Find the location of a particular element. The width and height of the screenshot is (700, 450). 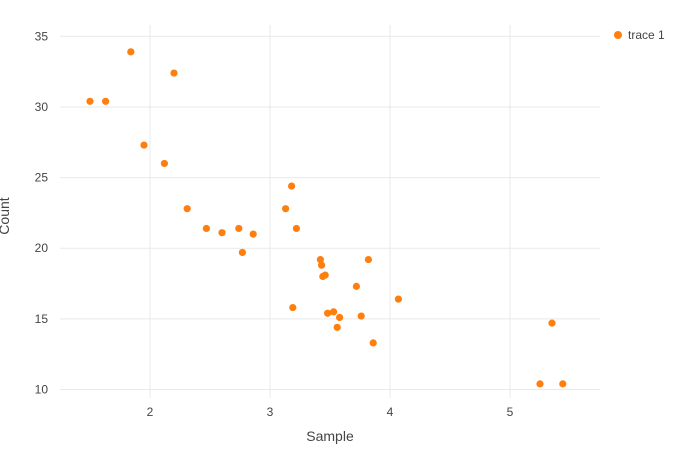

legend-label: trace 1 is located at coordinates (646, 35).